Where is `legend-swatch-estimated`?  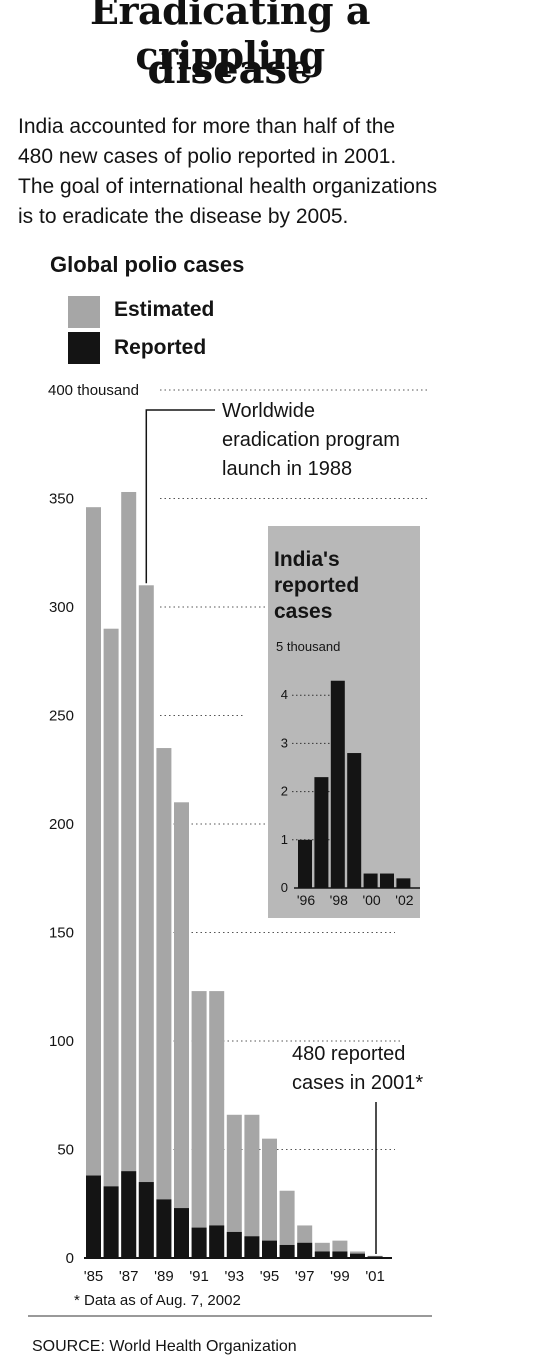
legend-swatch-estimated is located at coordinates (84, 312).